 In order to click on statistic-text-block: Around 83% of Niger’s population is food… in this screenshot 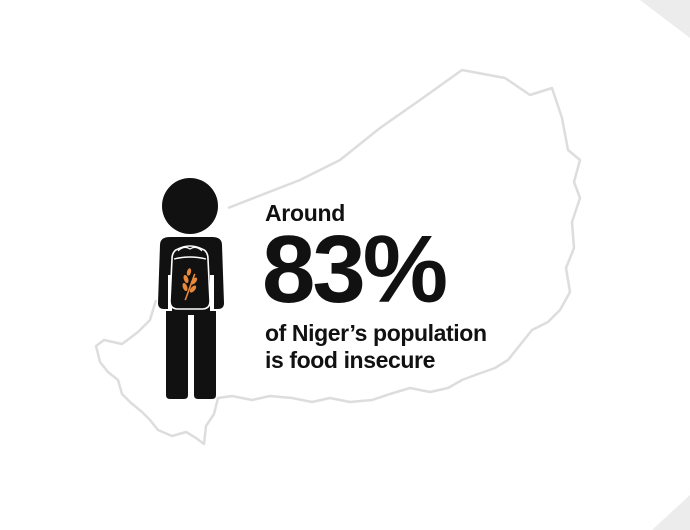, I will do `click(374, 287)`.